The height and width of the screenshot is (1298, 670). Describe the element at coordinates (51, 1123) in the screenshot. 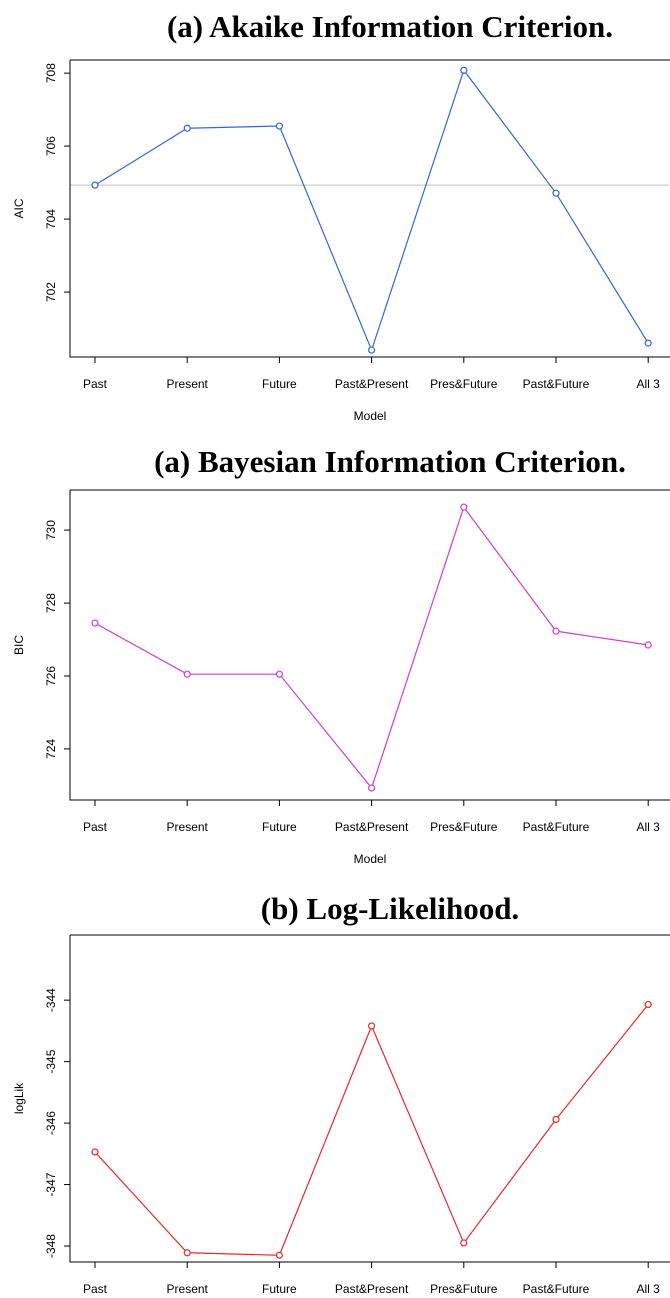

I see `y-tick-label: -346` at that location.